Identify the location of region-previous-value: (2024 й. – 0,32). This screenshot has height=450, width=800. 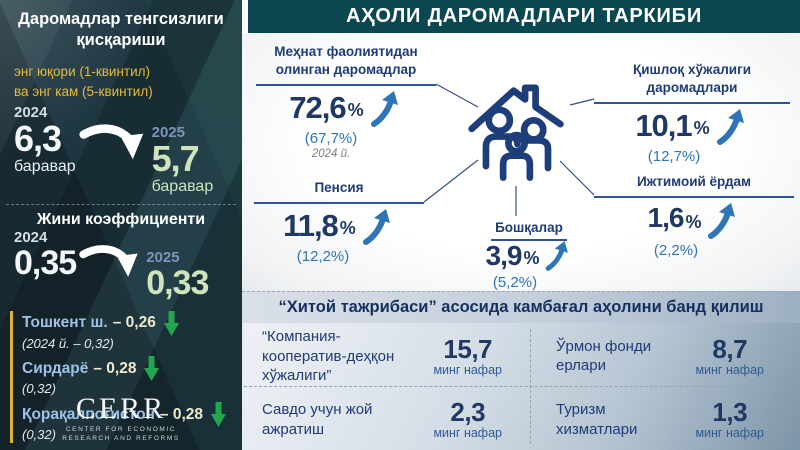
(68, 343).